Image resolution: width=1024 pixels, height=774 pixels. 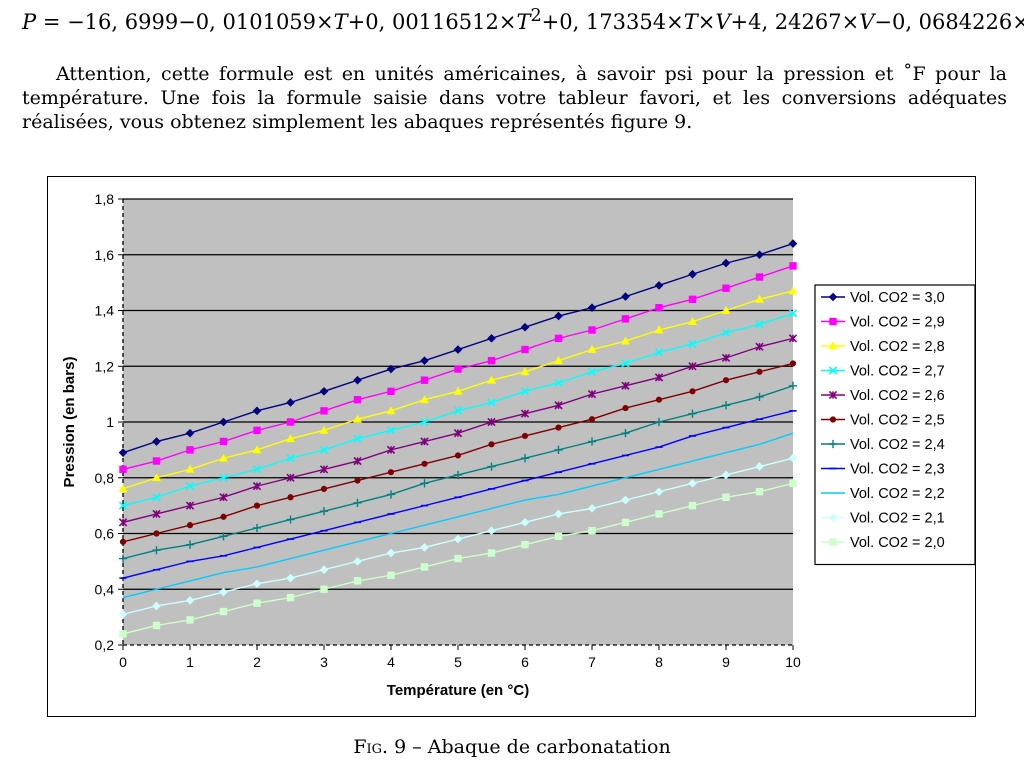 What do you see at coordinates (380, 747) in the screenshot?
I see `figure-caption-label: Fig. 9` at bounding box center [380, 747].